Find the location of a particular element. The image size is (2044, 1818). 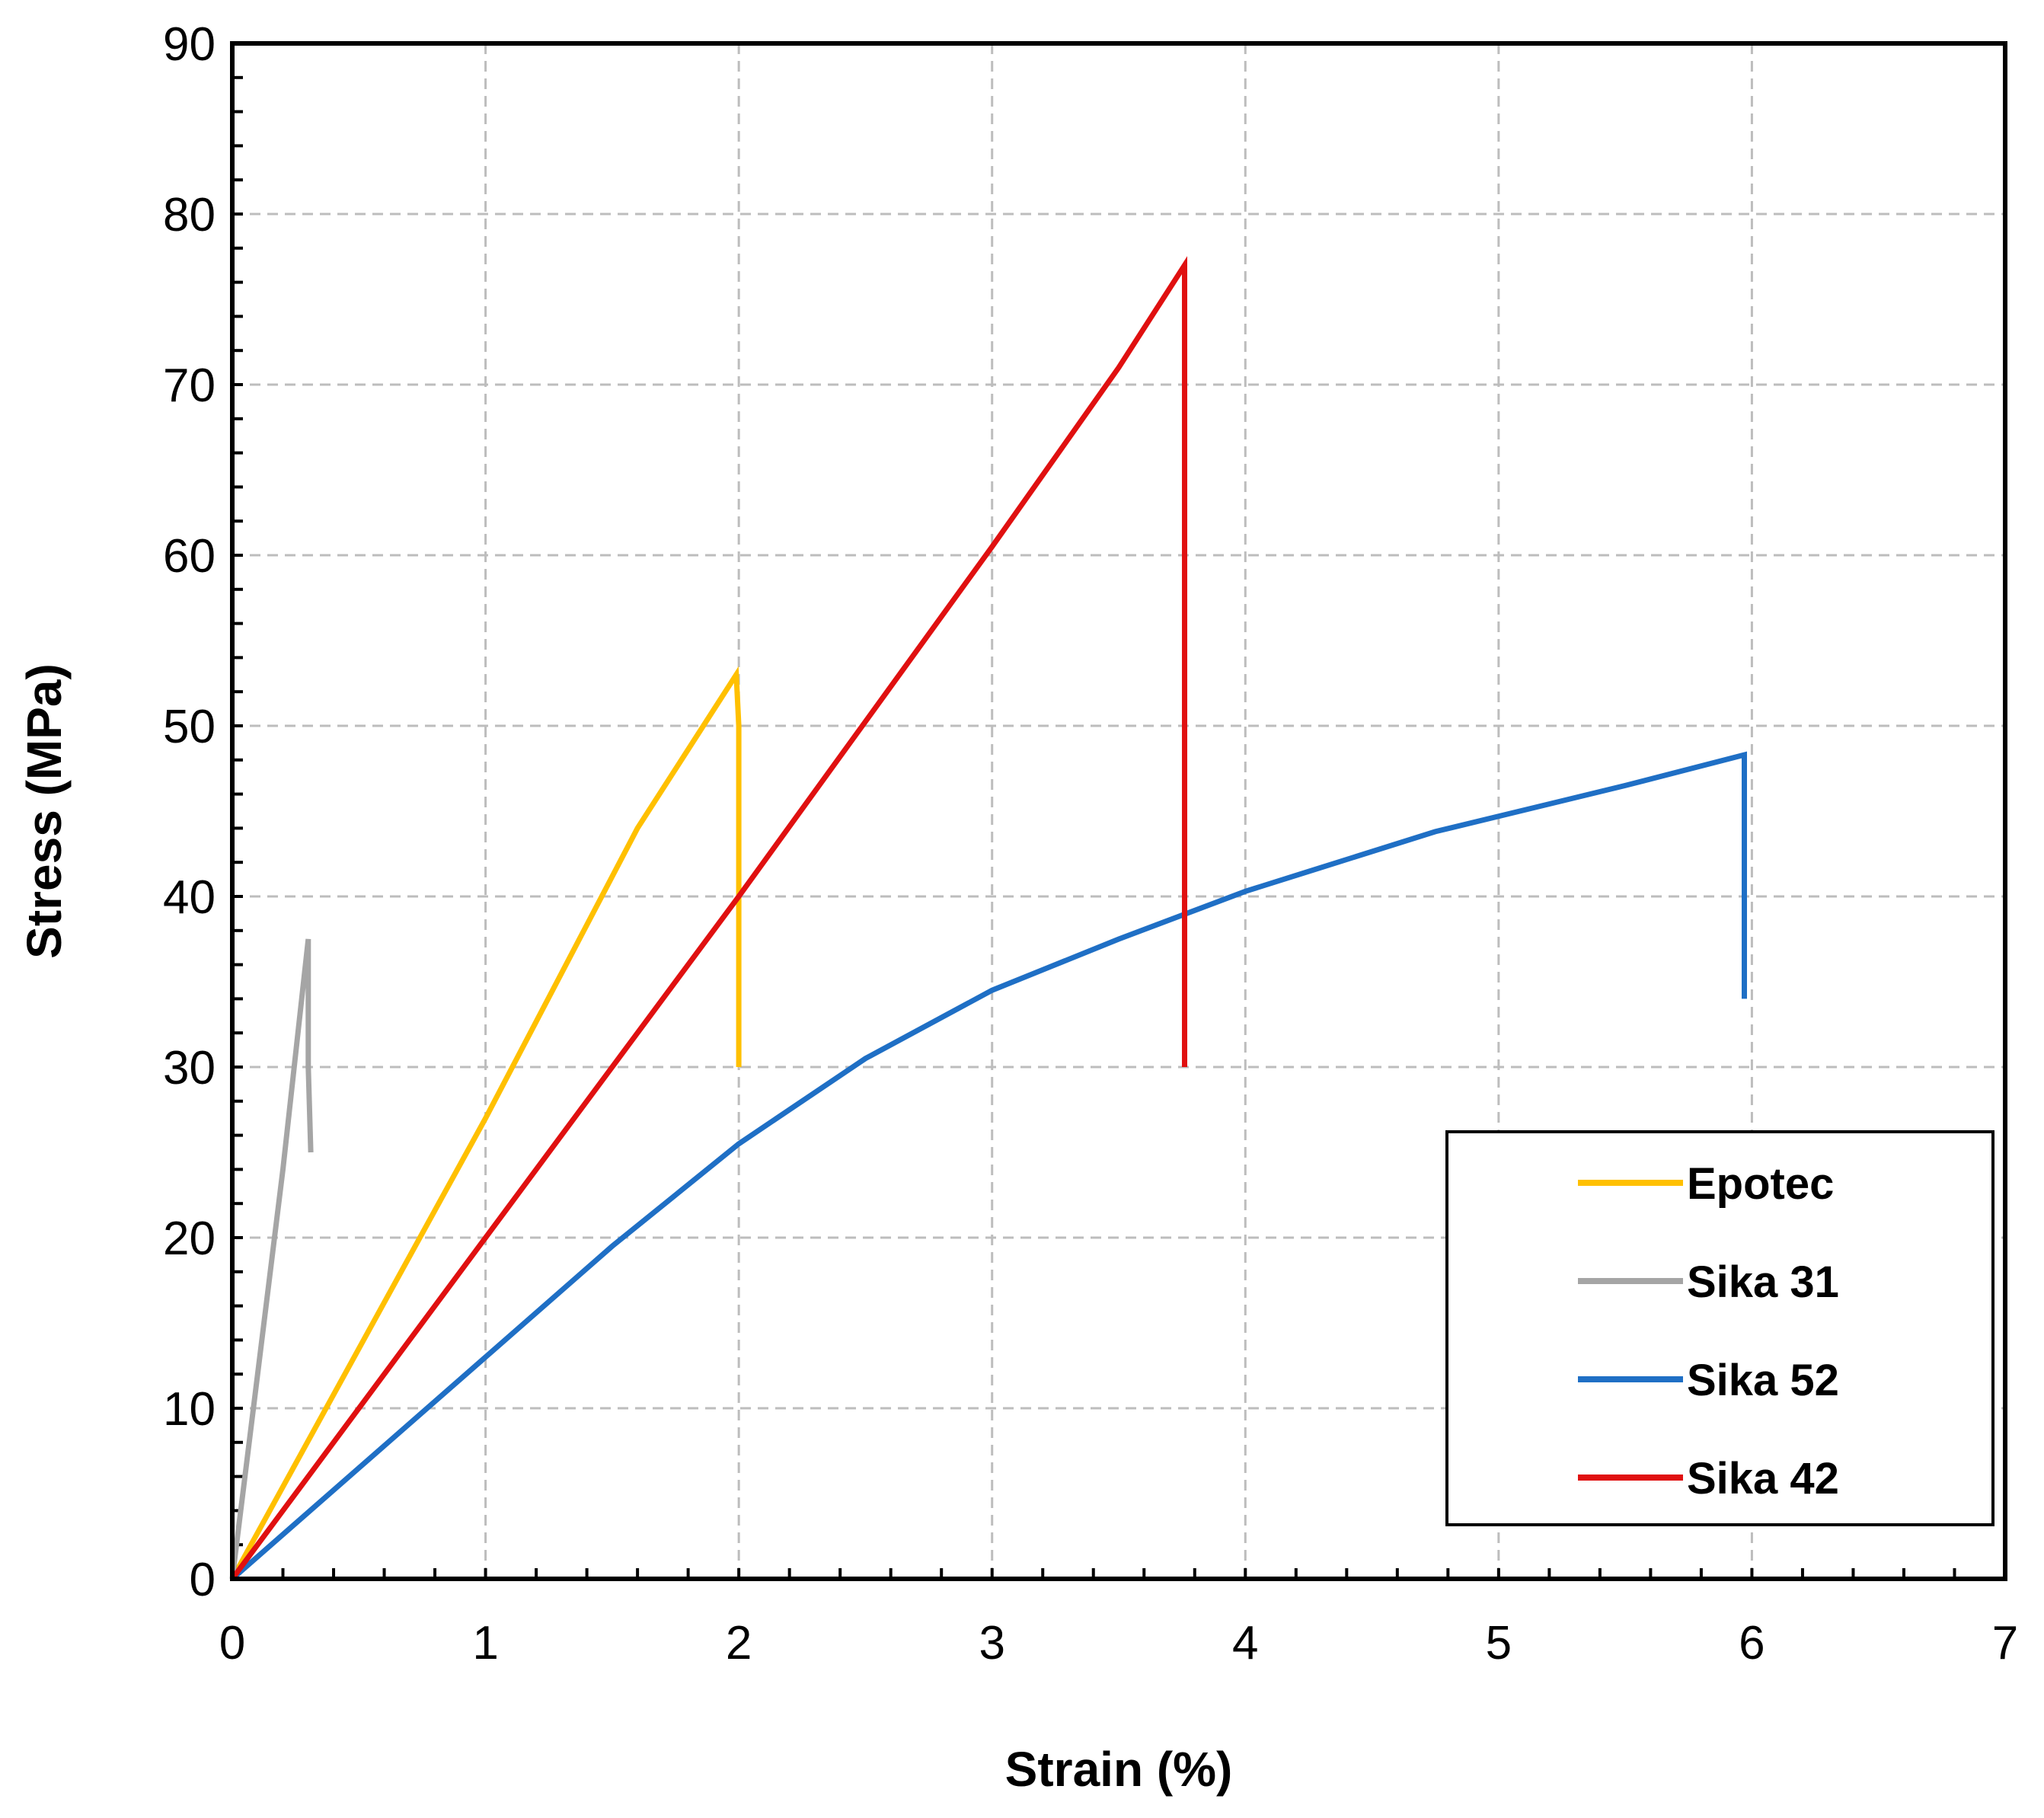

y-tick-label-0: 0 is located at coordinates (203, 1580).